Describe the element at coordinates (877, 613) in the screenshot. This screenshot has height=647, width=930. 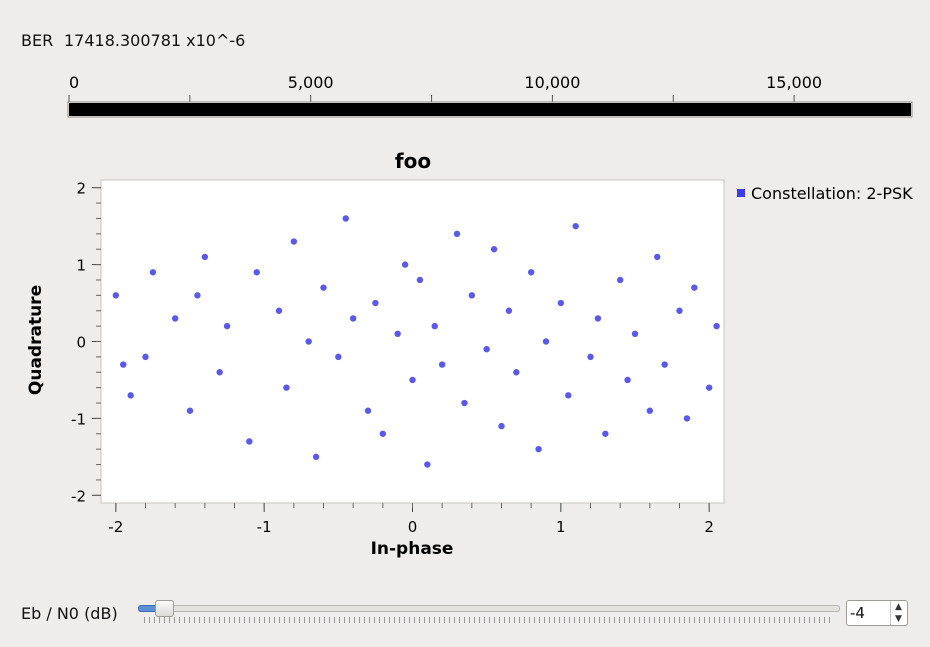
I see `eb-n0-spinbox` at that location.